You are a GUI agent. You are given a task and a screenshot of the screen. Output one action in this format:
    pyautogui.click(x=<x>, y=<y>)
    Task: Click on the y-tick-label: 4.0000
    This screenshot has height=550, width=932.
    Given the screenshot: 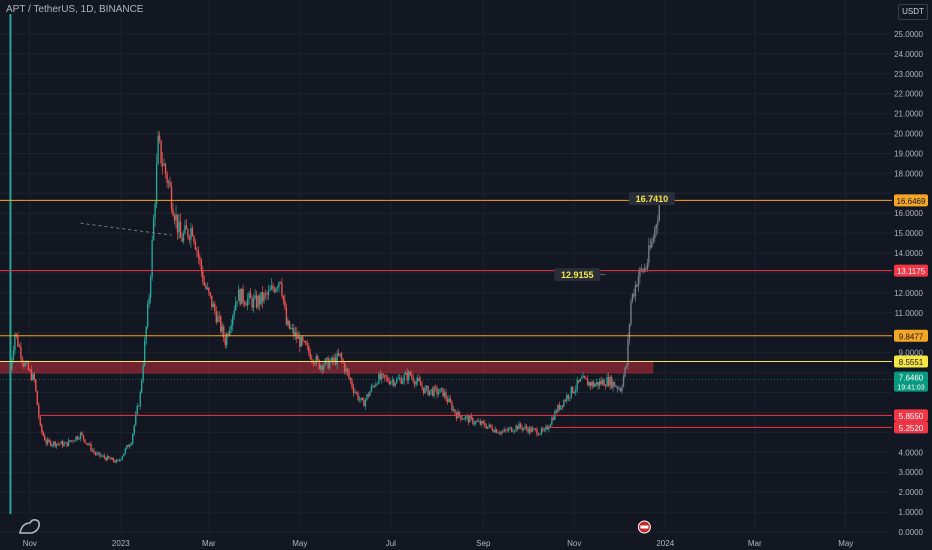 What is the action you would take?
    pyautogui.click(x=911, y=452)
    